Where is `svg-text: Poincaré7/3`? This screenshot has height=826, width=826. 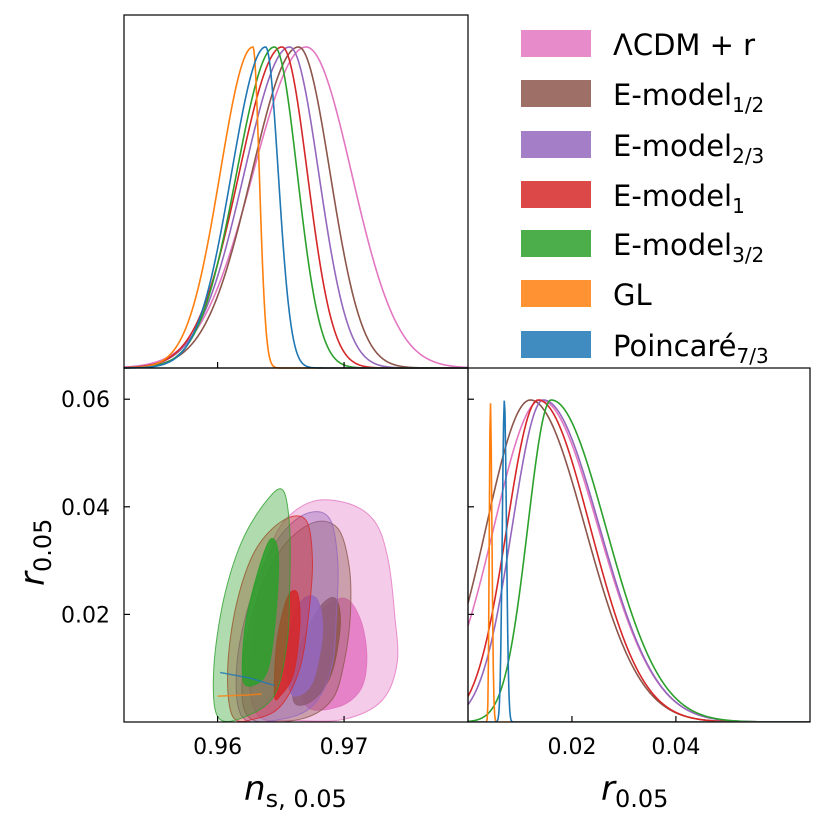
svg-text: Poincaré7/3 is located at coordinates (691, 348).